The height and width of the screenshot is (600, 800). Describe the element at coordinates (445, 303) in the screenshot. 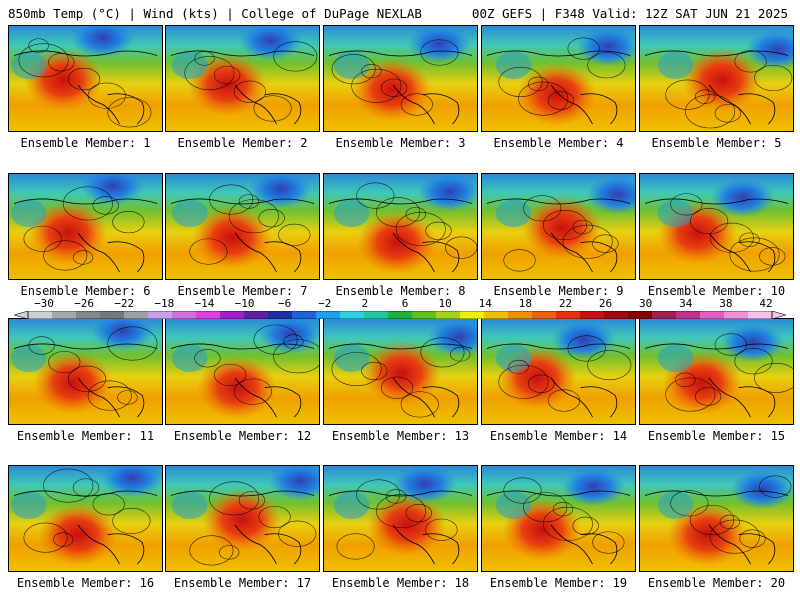

I see `colorbar-tick-label: 10` at that location.